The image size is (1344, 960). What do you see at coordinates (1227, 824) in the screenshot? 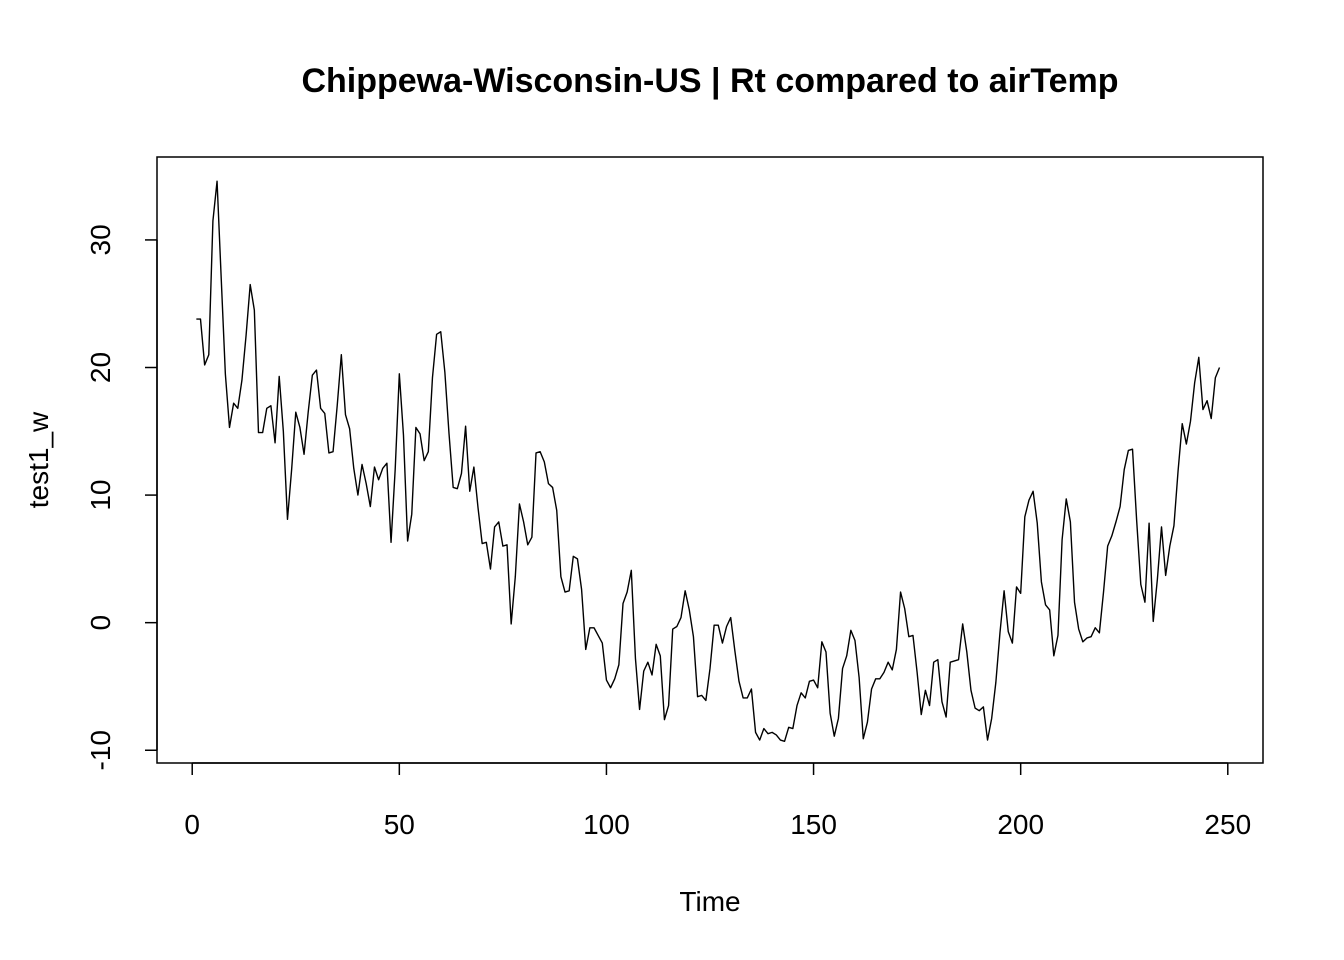
I see `x-tick-label: 250` at bounding box center [1227, 824].